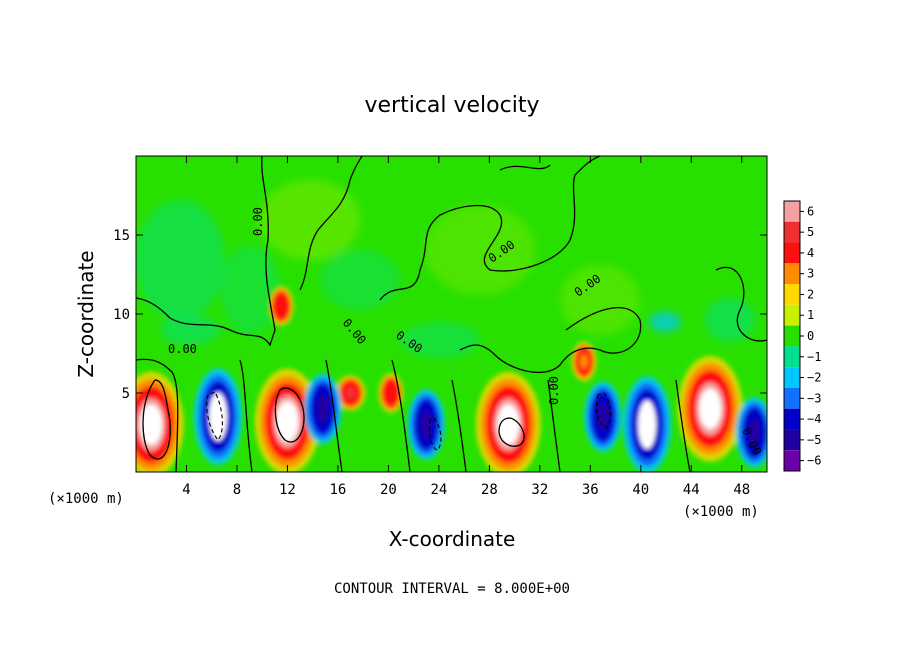 The image size is (904, 654). Describe the element at coordinates (438, 490) in the screenshot. I see `x-tick-label: 24` at that location.